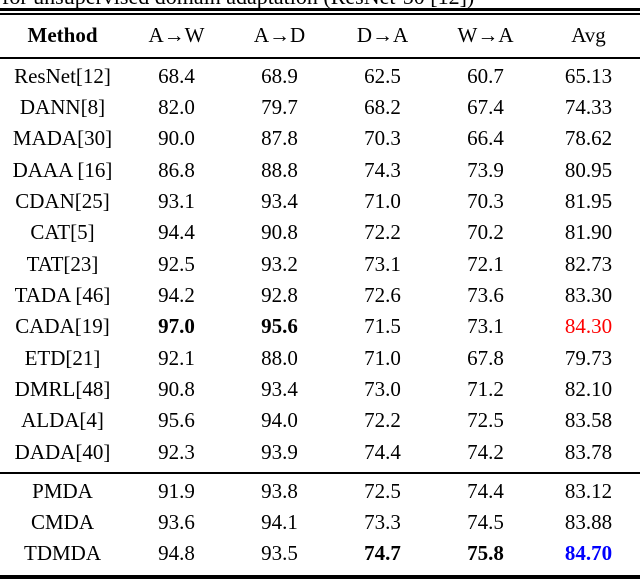  What do you see at coordinates (320, 553) in the screenshot?
I see `table-row-tdmda: TDMDA 94.8 93.5 74.7 75.8 84.70` at bounding box center [320, 553].